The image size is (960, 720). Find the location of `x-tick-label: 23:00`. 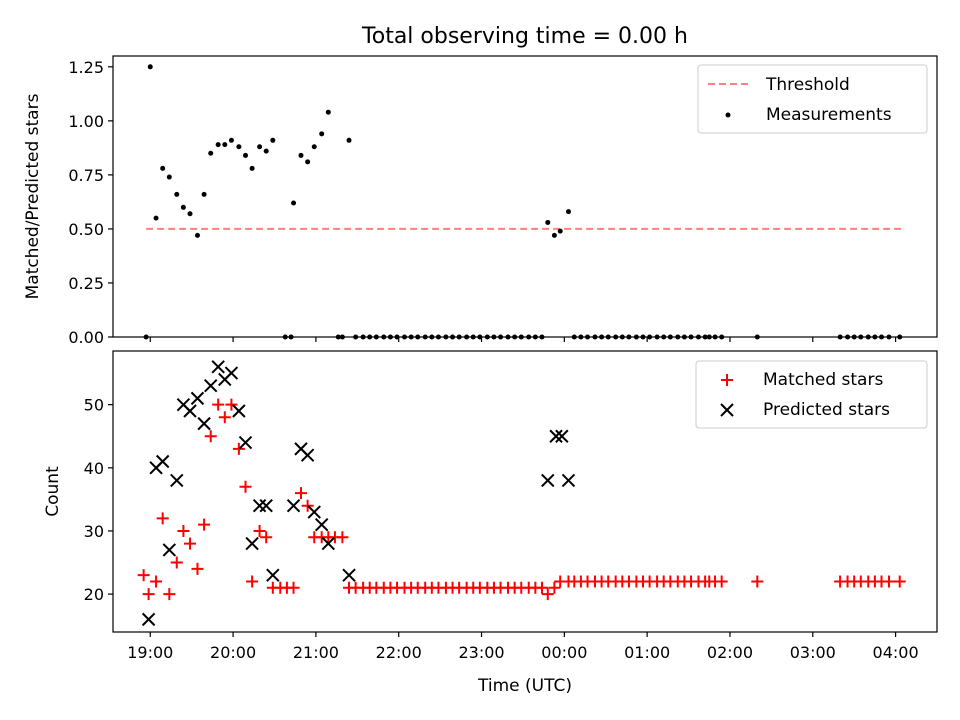

x-tick-label: 23:00 is located at coordinates (481, 652).